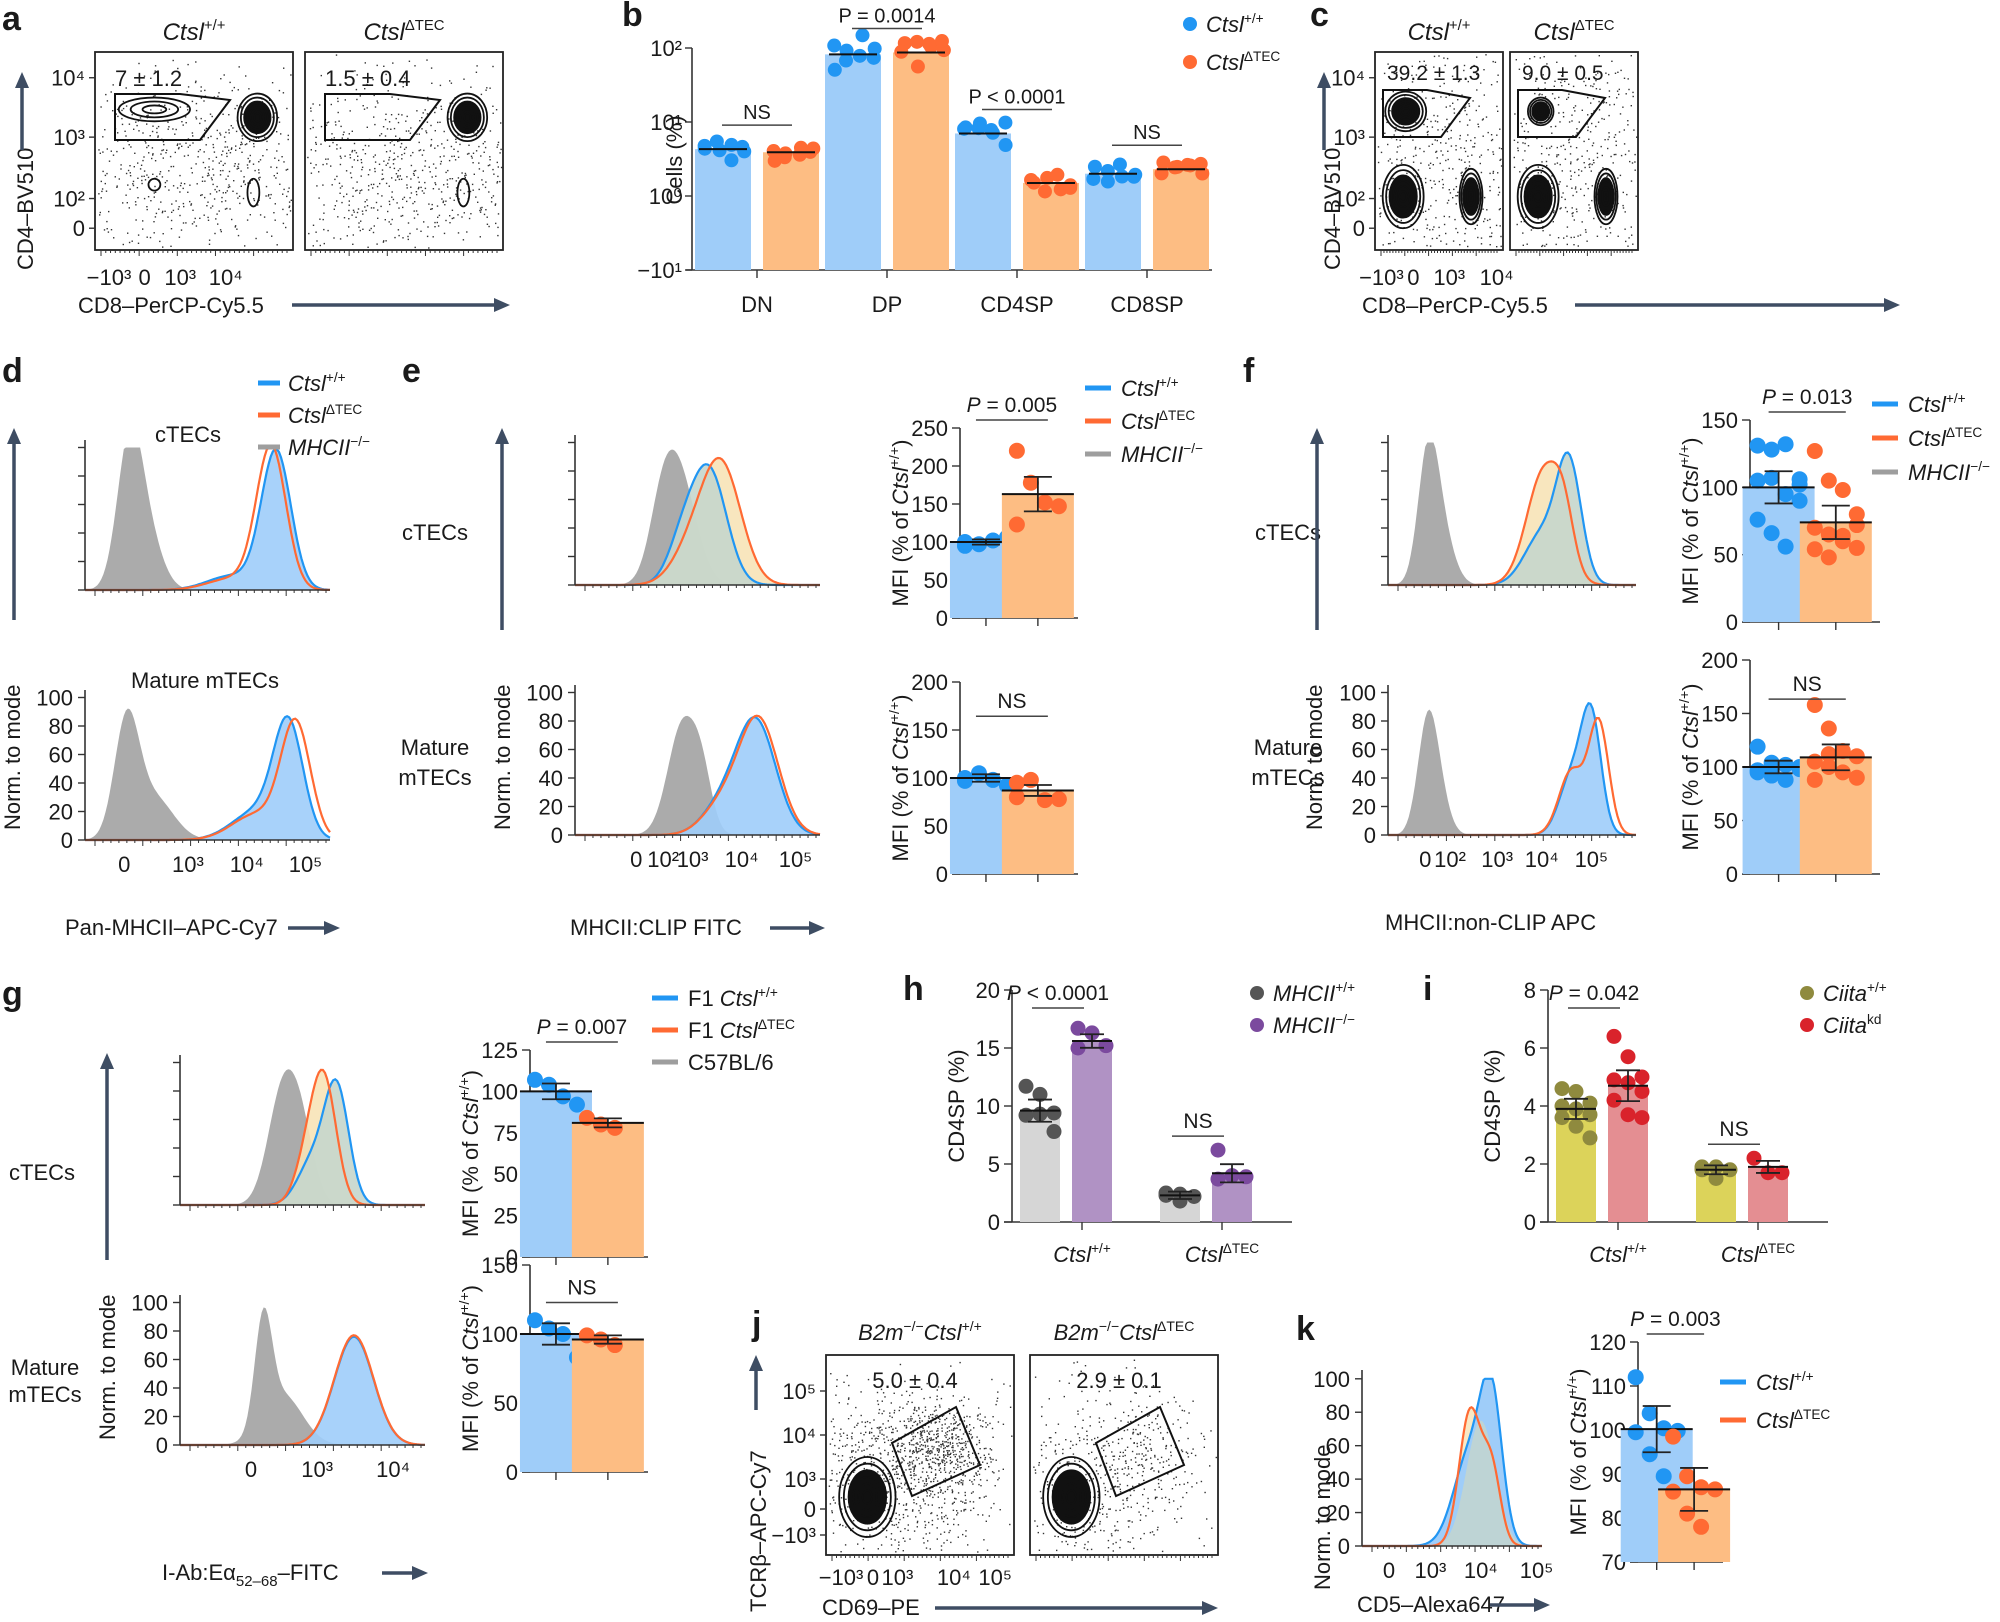 The image size is (2000, 1622). What do you see at coordinates (1113, 221) in the screenshot?
I see `panel-b-bar` at bounding box center [1113, 221].